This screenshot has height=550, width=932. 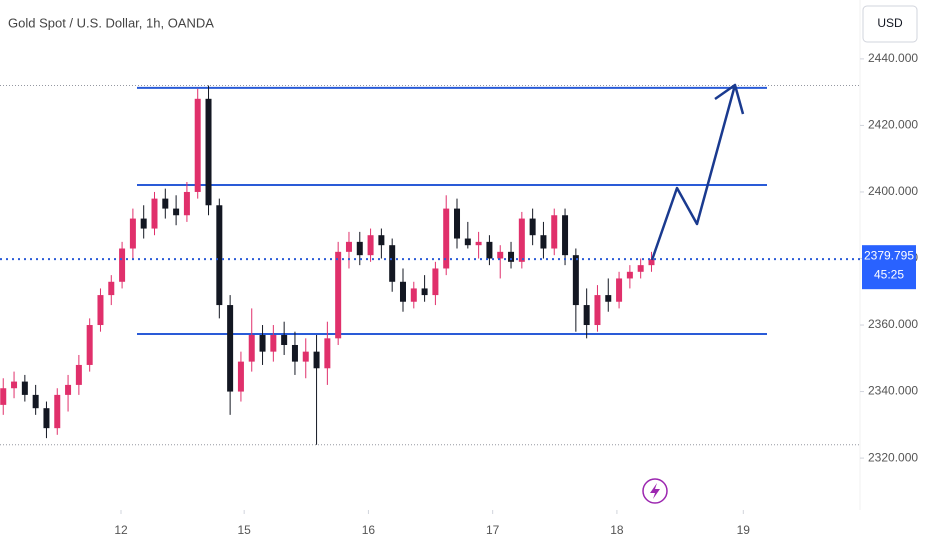 I want to click on projection-arrow-head, so click(x=729, y=99).